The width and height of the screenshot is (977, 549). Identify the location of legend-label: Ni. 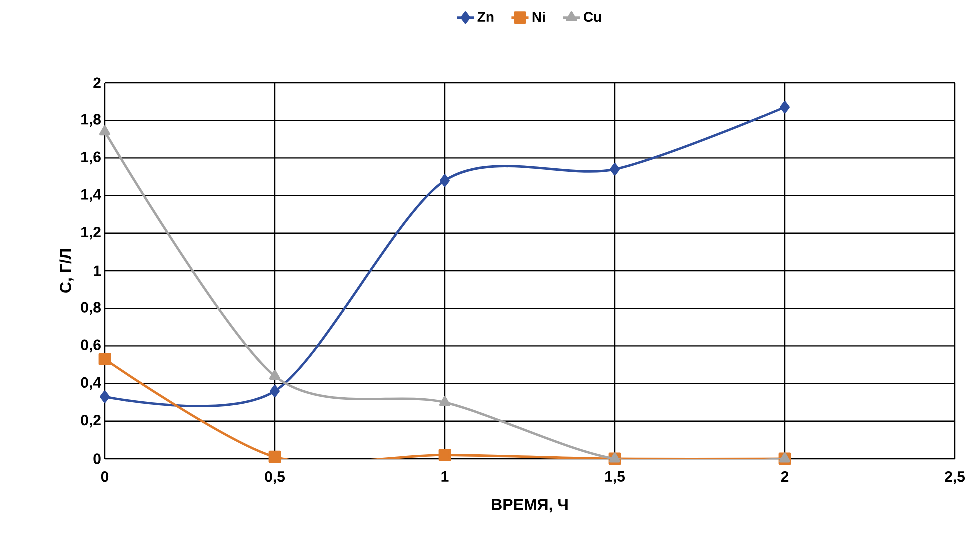
(538, 17).